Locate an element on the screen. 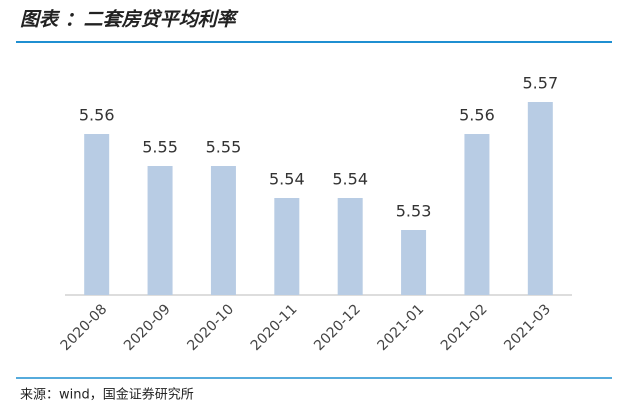 The height and width of the screenshot is (408, 640). chart-title: 图表 ：二套房贷平均利率 is located at coordinates (129, 20).